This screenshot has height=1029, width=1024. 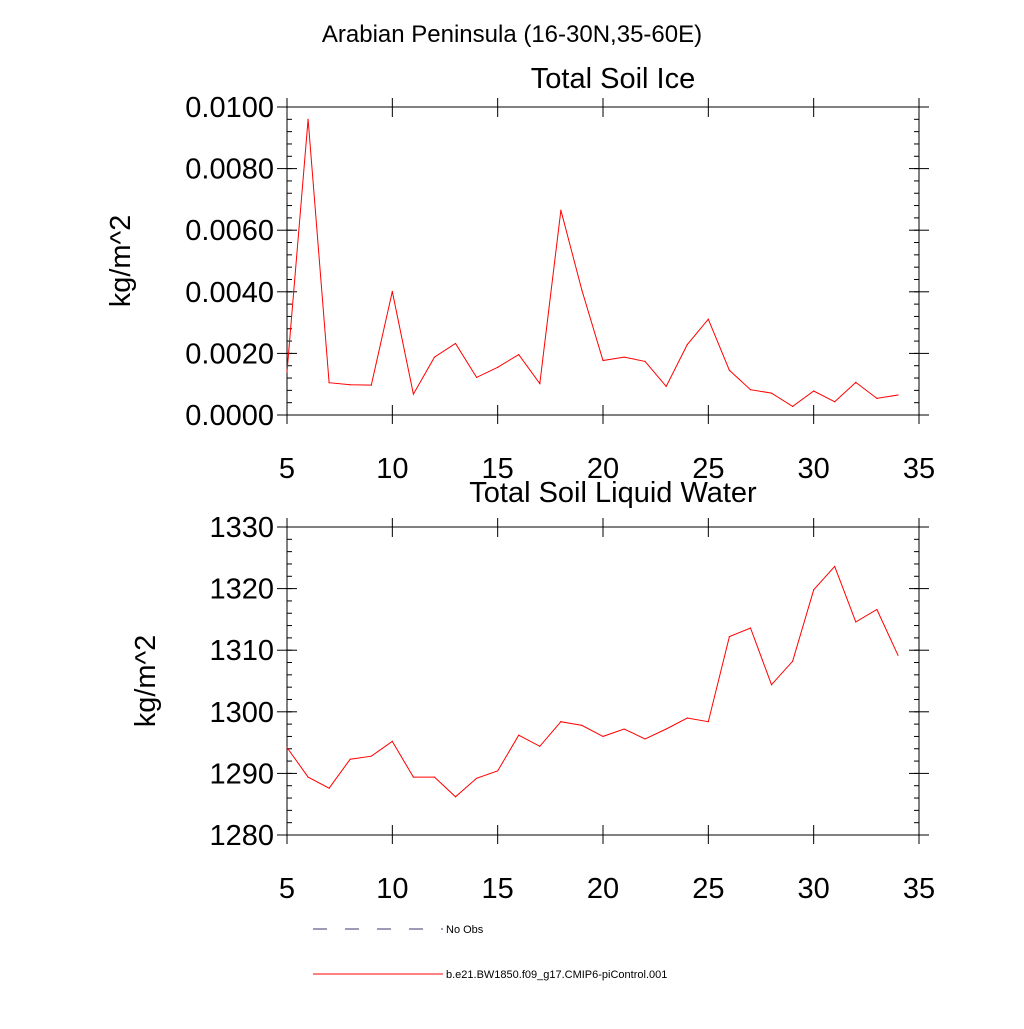 What do you see at coordinates (229, 231) in the screenshot?
I see `y-tick-label: 0.0060` at bounding box center [229, 231].